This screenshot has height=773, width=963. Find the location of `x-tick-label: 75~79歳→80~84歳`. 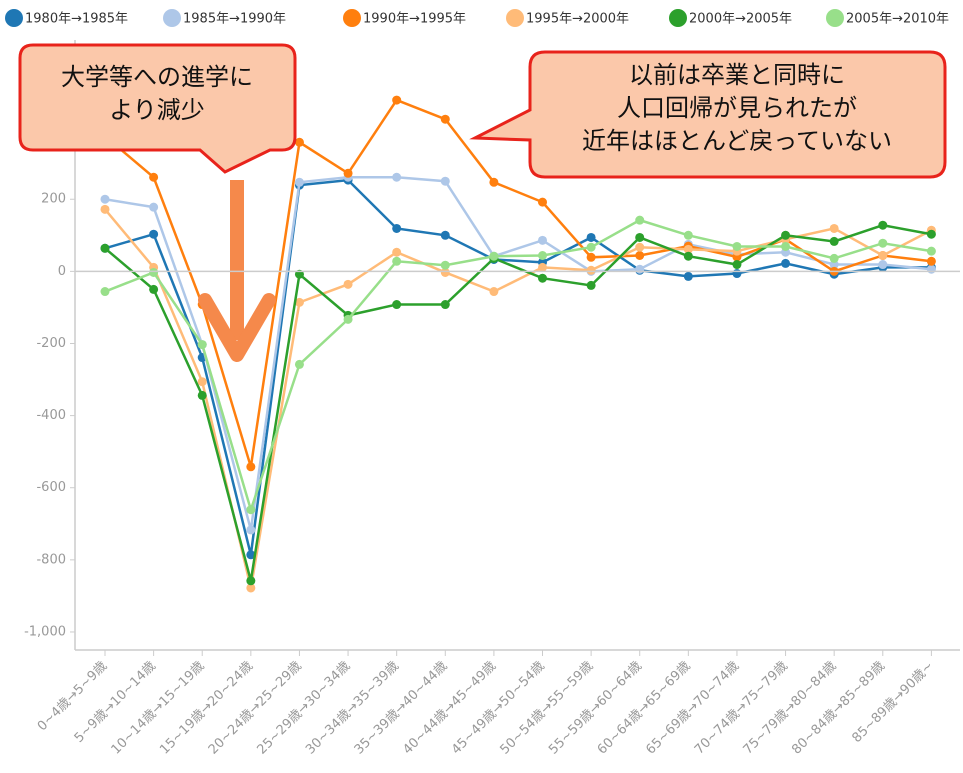

x-tick-label: 75~79歳→80~84歳 is located at coordinates (790, 708).